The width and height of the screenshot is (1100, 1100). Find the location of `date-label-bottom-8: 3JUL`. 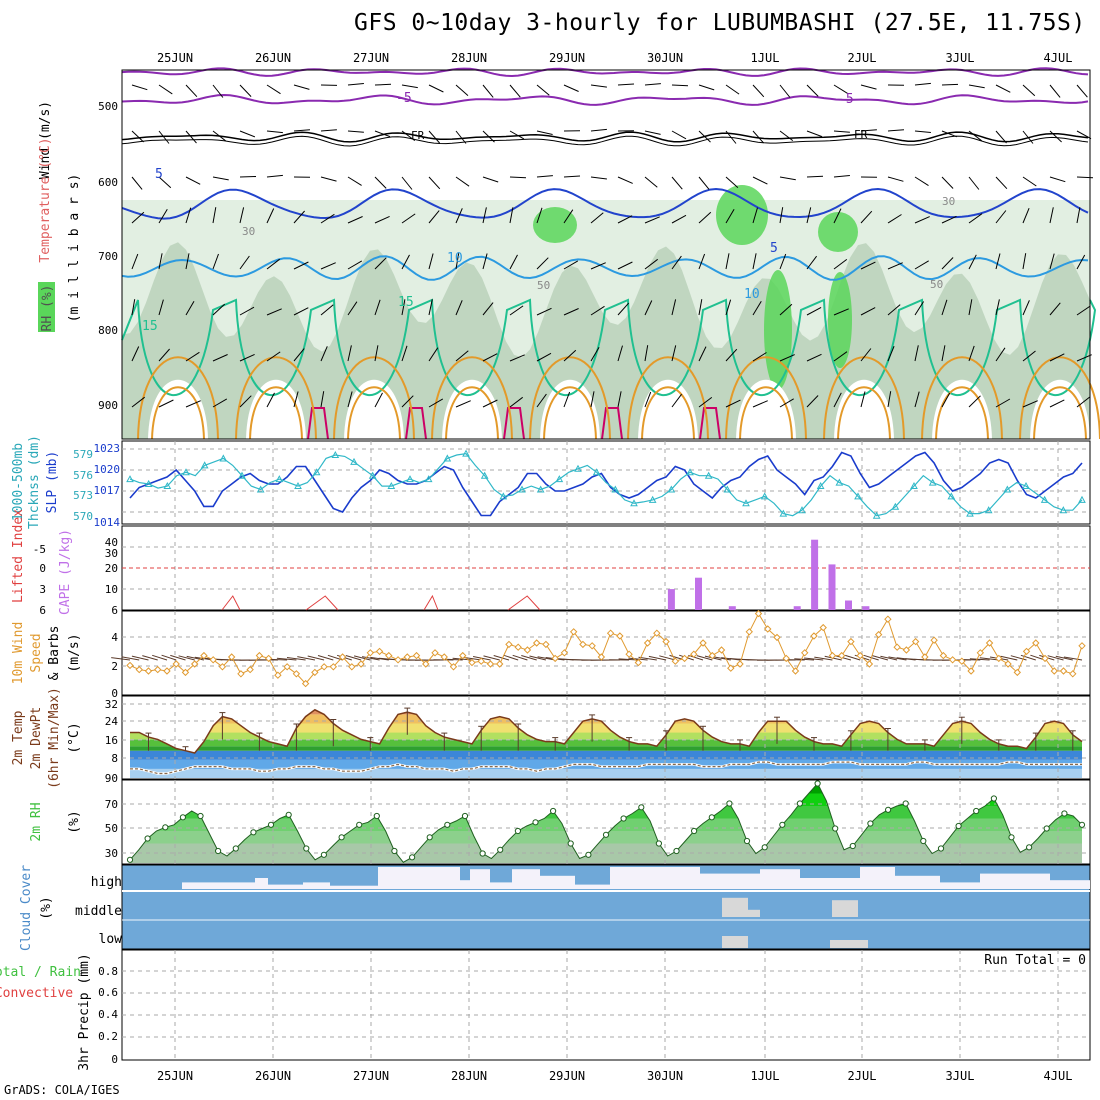

date-label-bottom-8: 3JUL is located at coordinates (960, 1076).